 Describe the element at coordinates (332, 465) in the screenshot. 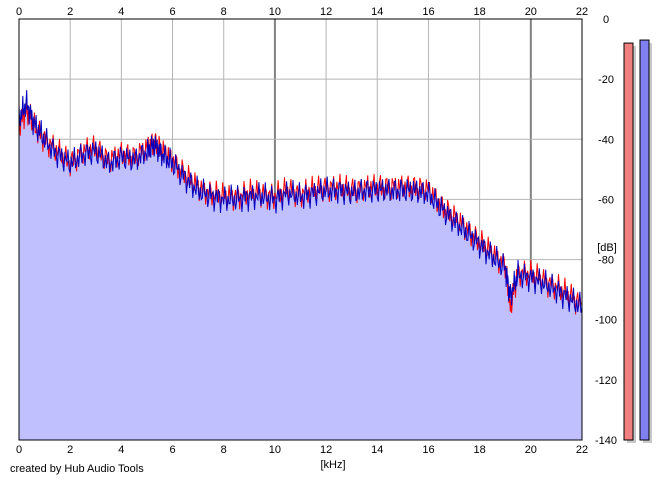

I see `x-axis-label: [kHz]` at that location.